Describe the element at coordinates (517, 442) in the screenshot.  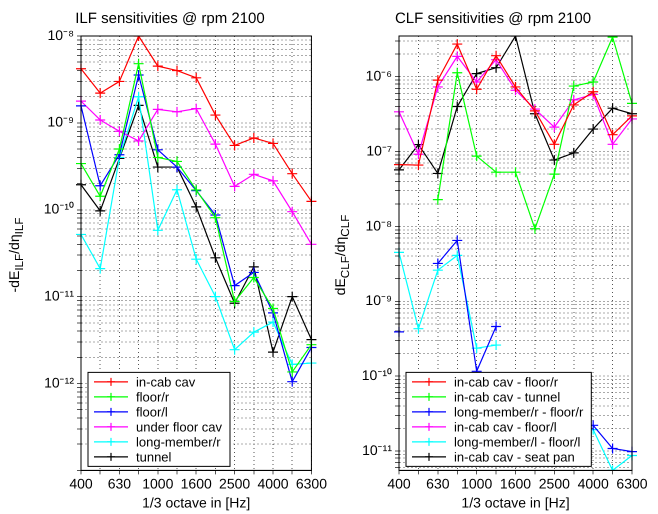
I see `legend-label: long-member/l - floor/l` at that location.